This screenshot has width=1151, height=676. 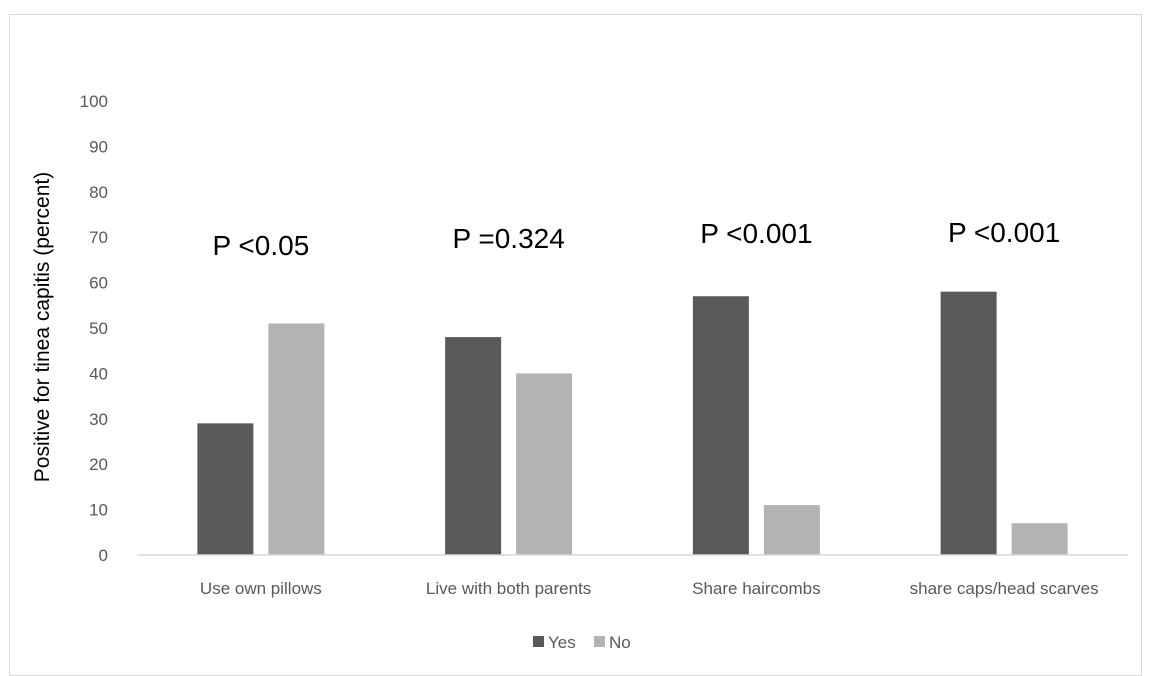 I want to click on y-tick-label: 40, so click(x=98, y=373).